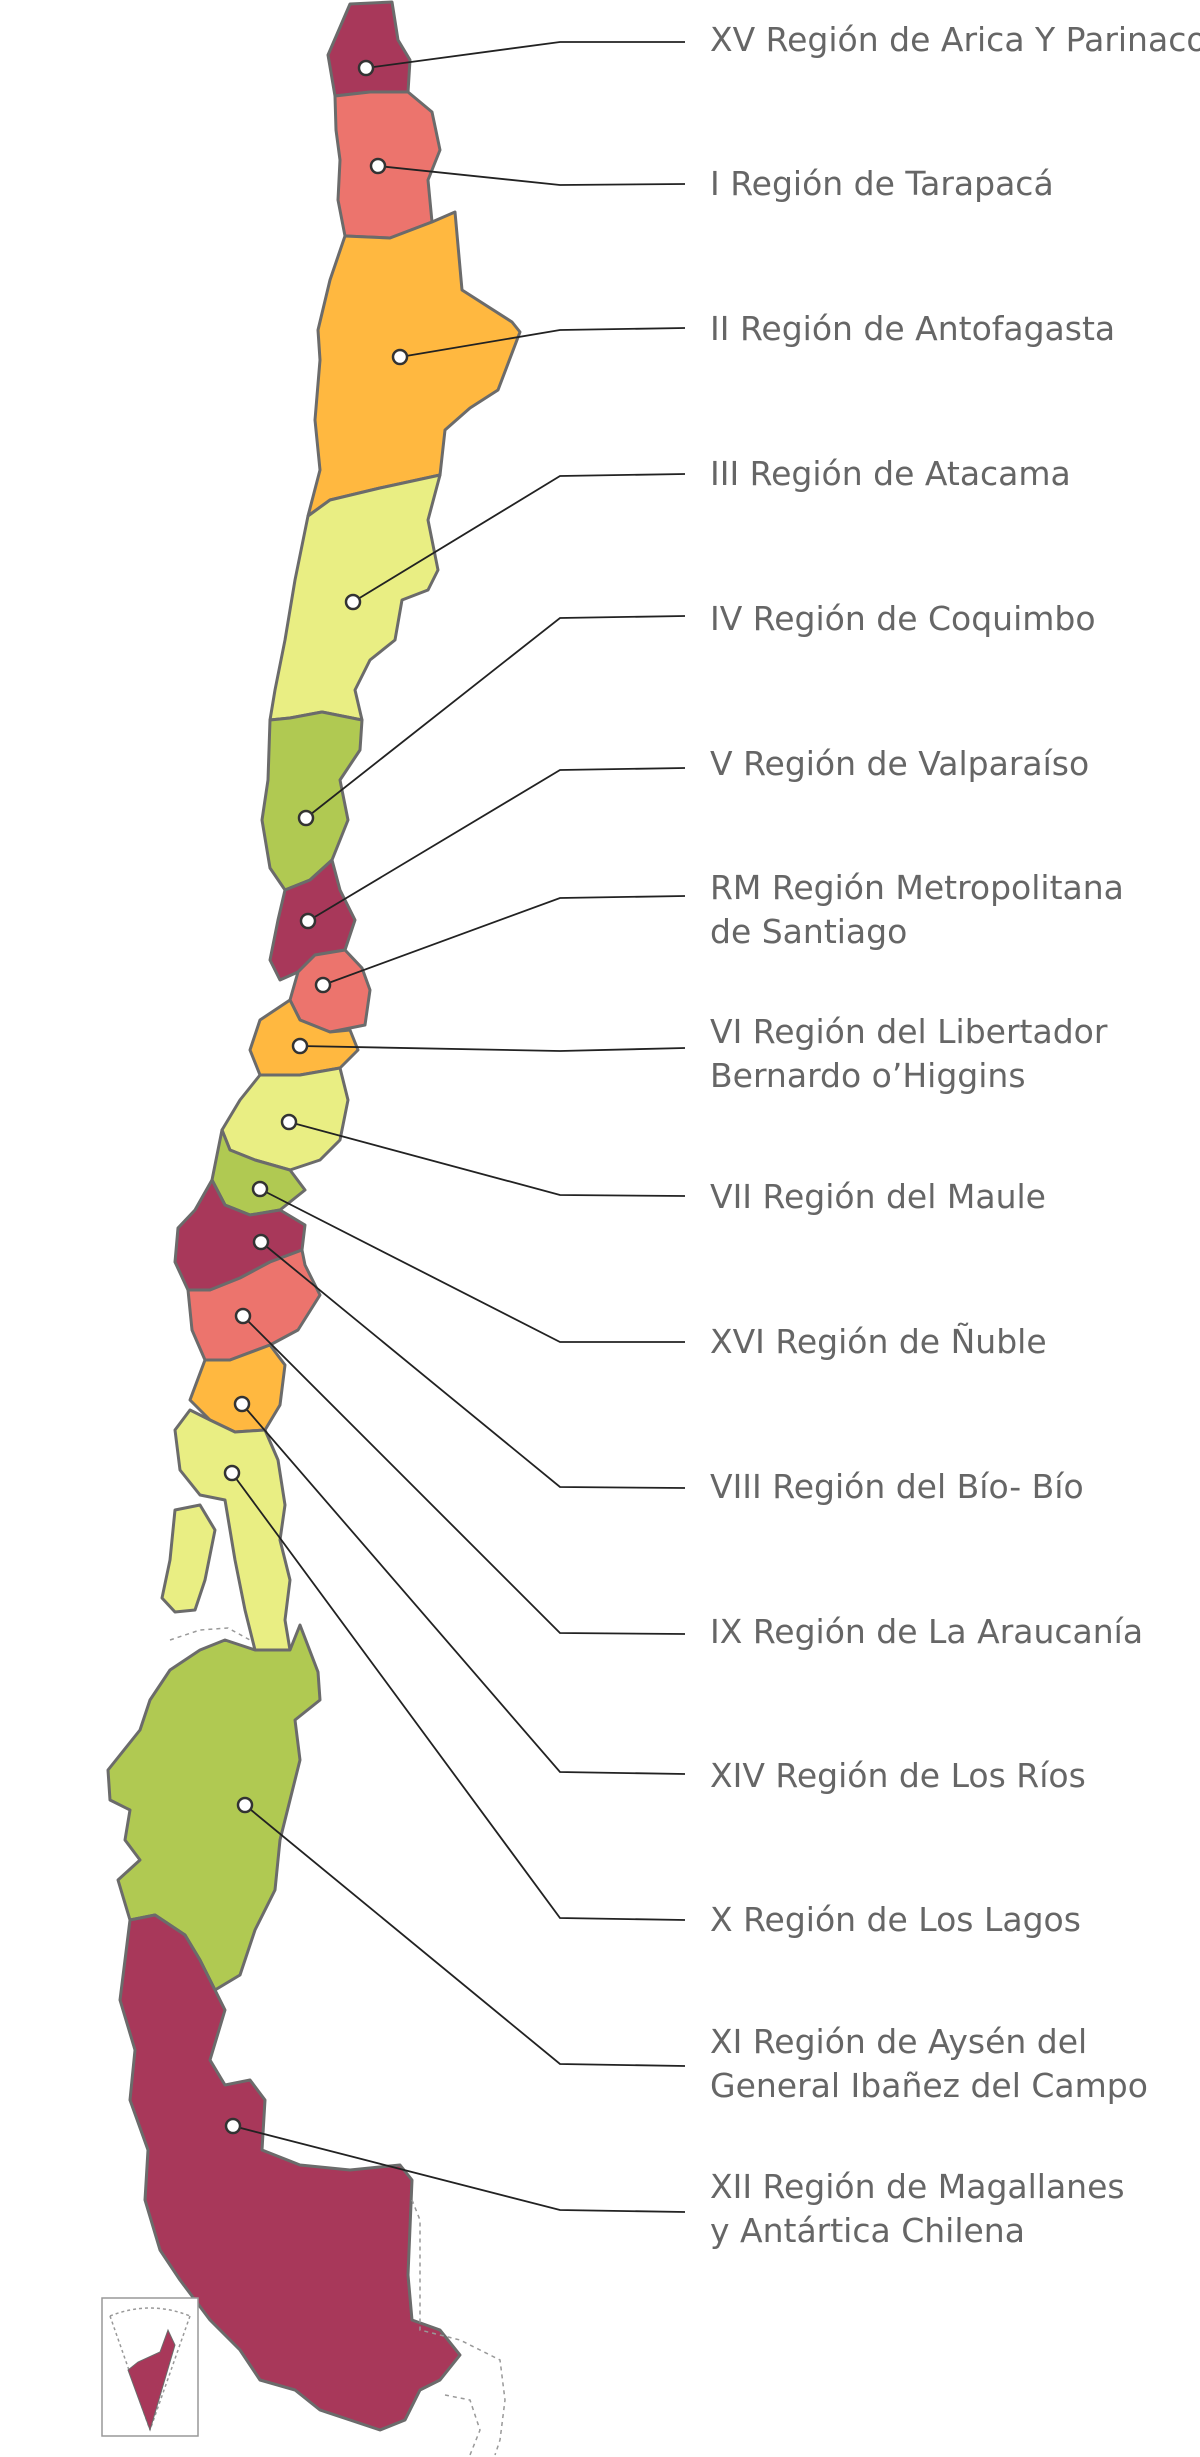 This screenshot has width=1200, height=2457. Describe the element at coordinates (232, 1530) in the screenshot. I see `region-x-shape` at that location.